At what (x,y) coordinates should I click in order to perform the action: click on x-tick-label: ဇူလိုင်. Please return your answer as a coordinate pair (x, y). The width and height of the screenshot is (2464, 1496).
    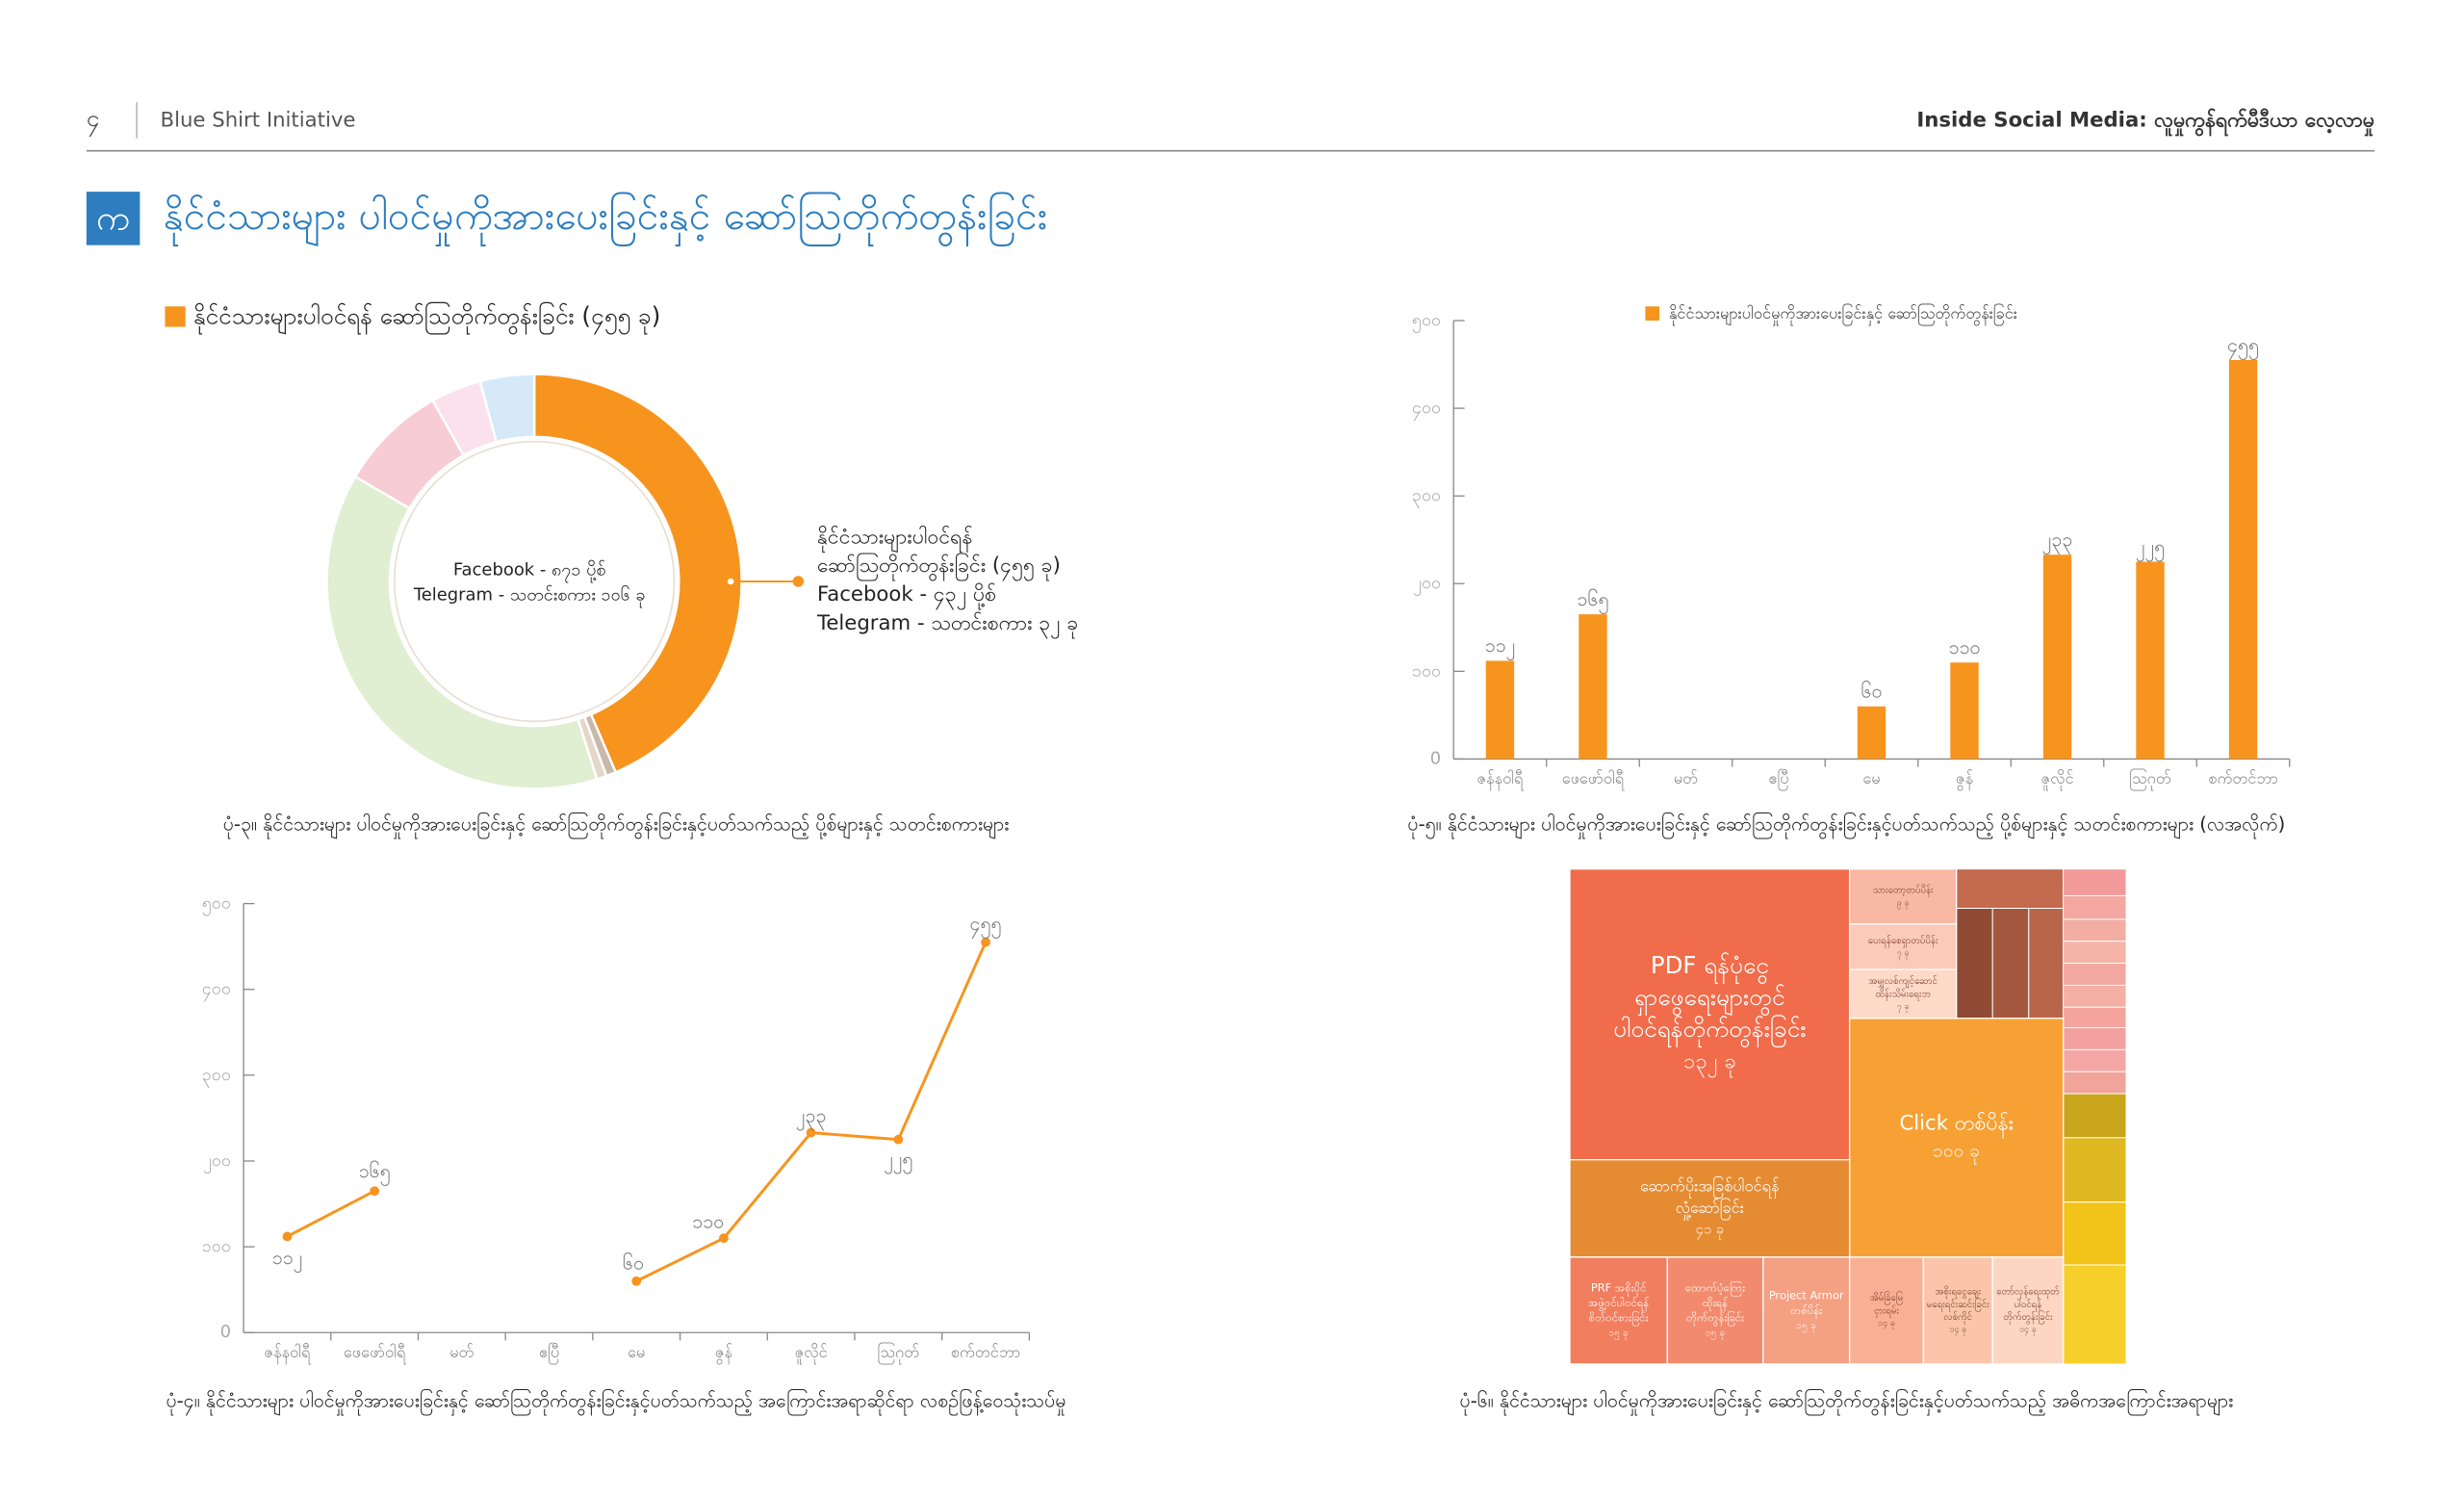
    Looking at the image, I should click on (811, 1354).